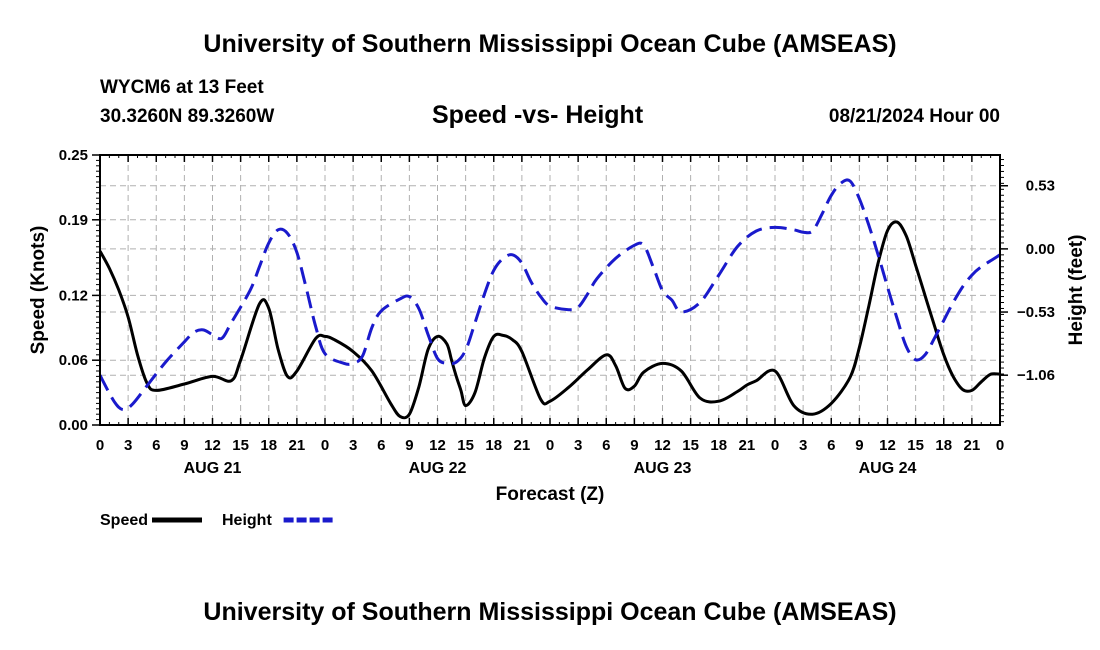 This screenshot has height=650, width=1100. What do you see at coordinates (888, 468) in the screenshot?
I see `date-label: AUG 24` at bounding box center [888, 468].